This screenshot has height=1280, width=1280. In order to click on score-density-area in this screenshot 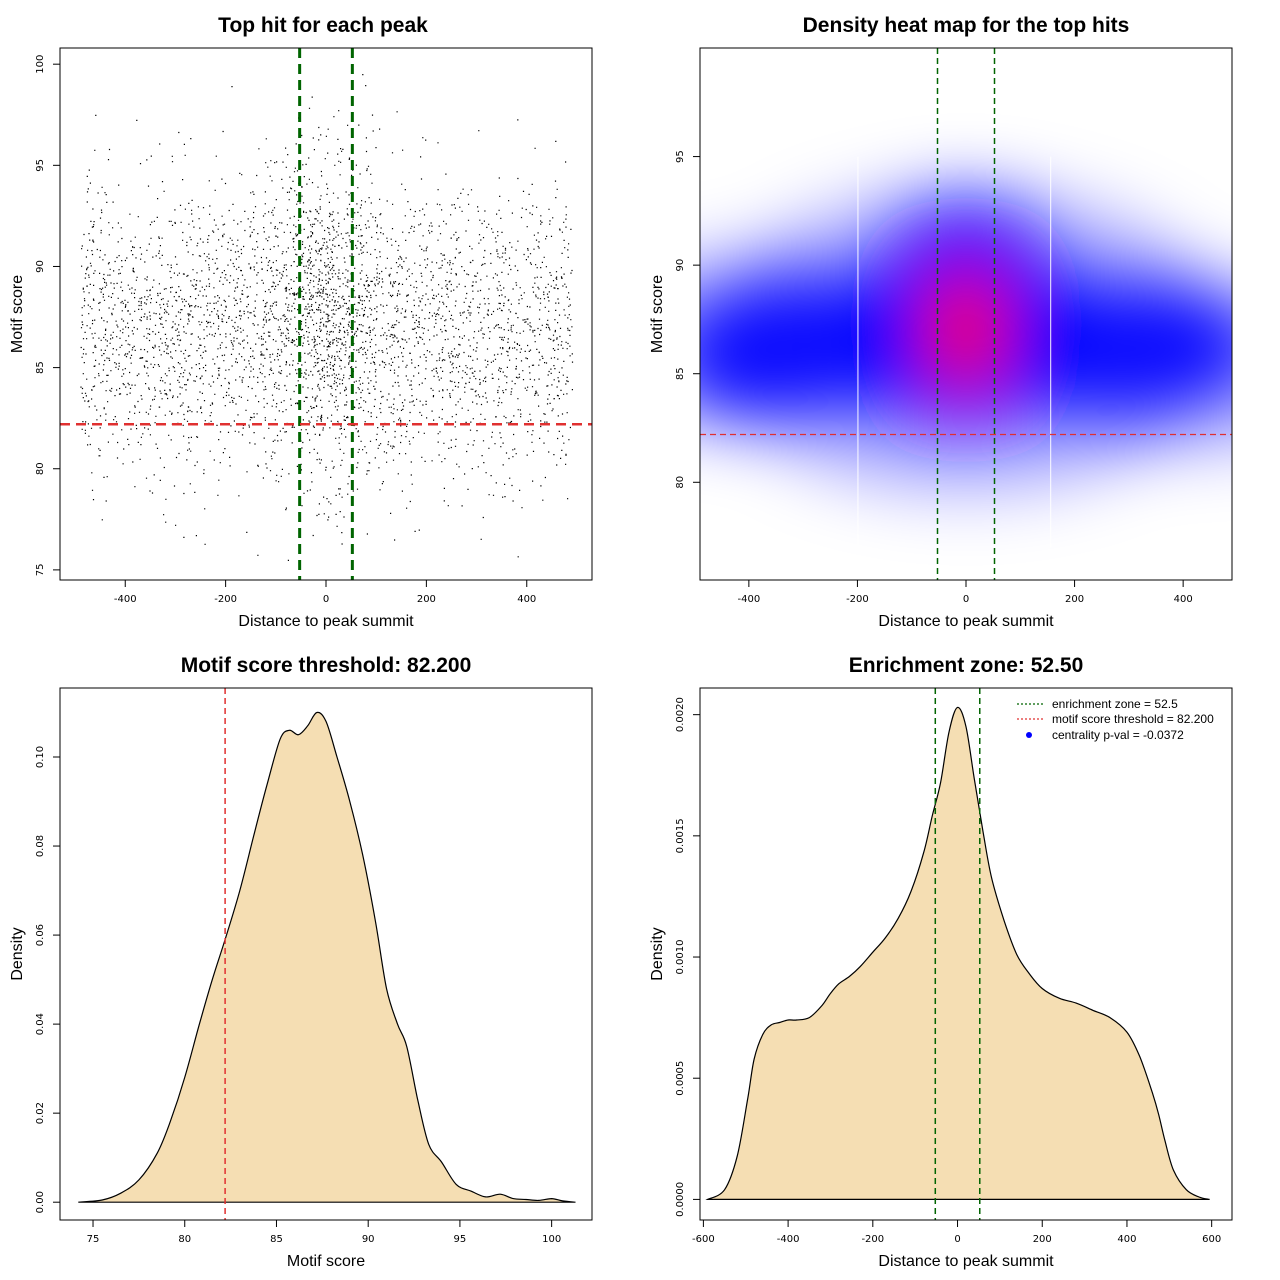, I will do `click(327, 957)`.